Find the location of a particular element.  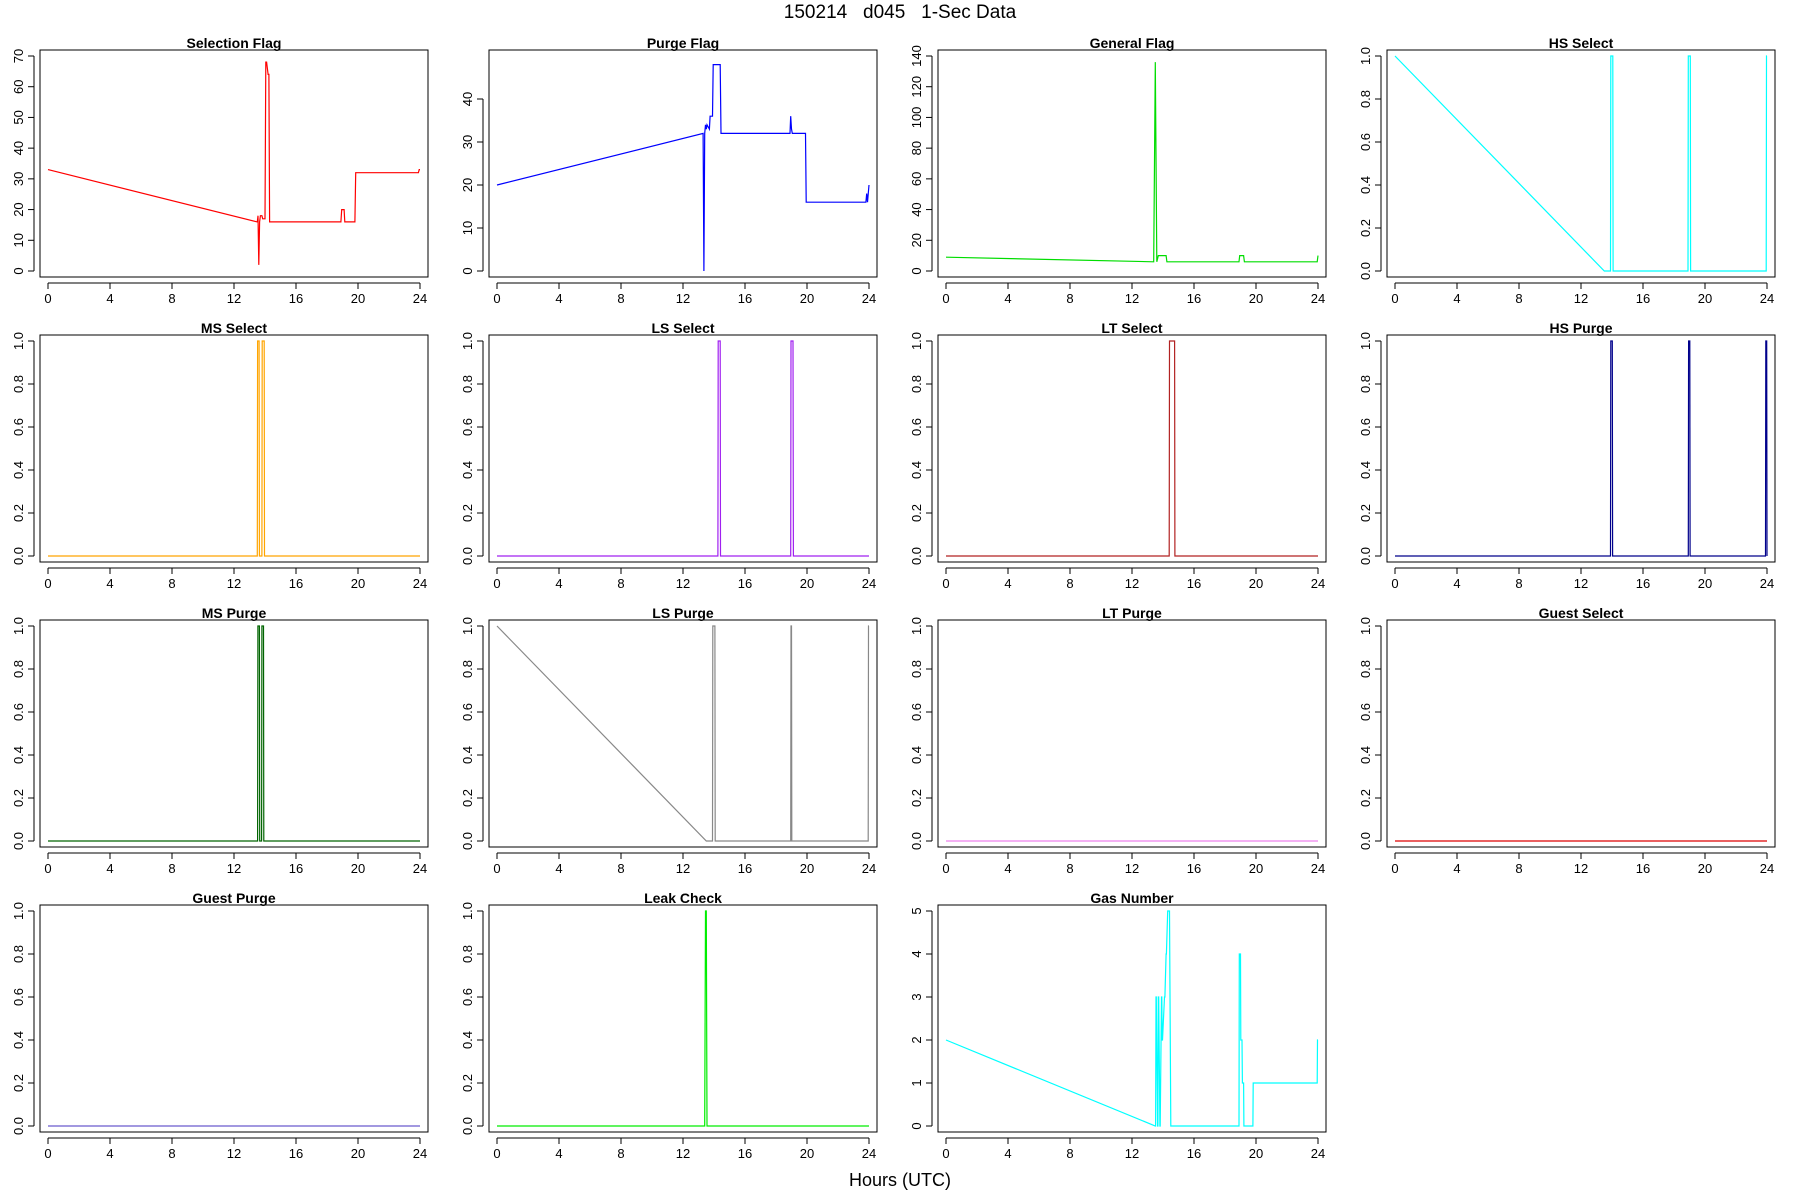

panel-hs-purge: HS Purge 0 4 8 12 16 20 24 0.0 0.2 0.4 0.6 0.8 1.0 is located at coordinates (1567, 455).